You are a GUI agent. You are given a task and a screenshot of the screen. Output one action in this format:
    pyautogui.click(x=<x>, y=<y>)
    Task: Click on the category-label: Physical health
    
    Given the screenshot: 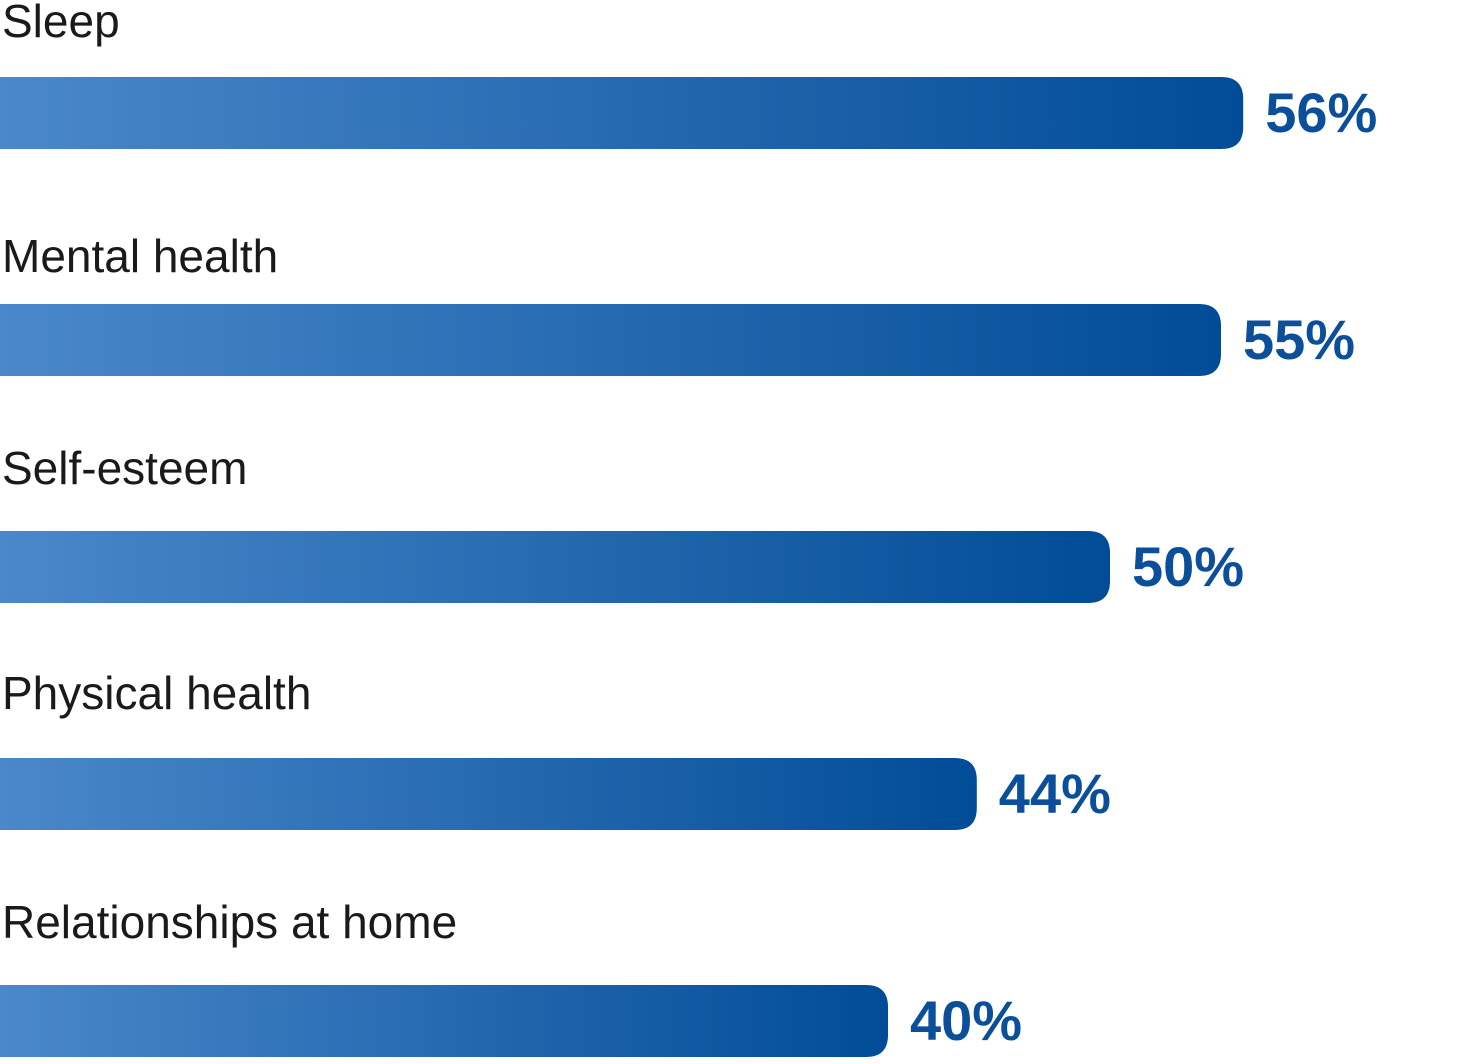 What is the action you would take?
    pyautogui.click(x=156, y=693)
    